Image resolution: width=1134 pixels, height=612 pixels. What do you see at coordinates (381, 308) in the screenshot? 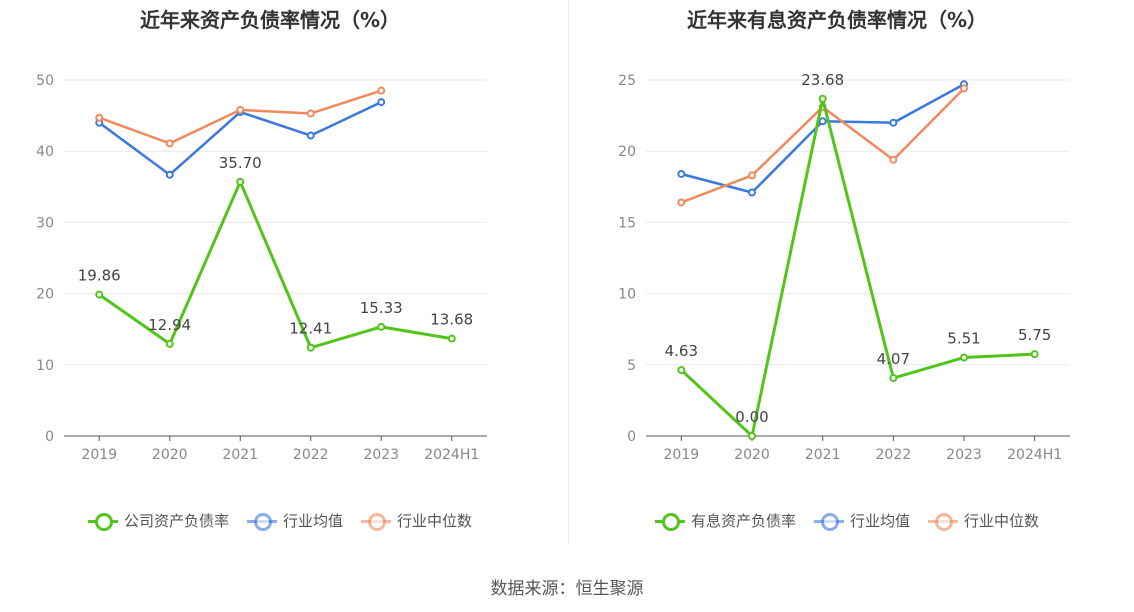
I see `data-label: 15.33` at bounding box center [381, 308].